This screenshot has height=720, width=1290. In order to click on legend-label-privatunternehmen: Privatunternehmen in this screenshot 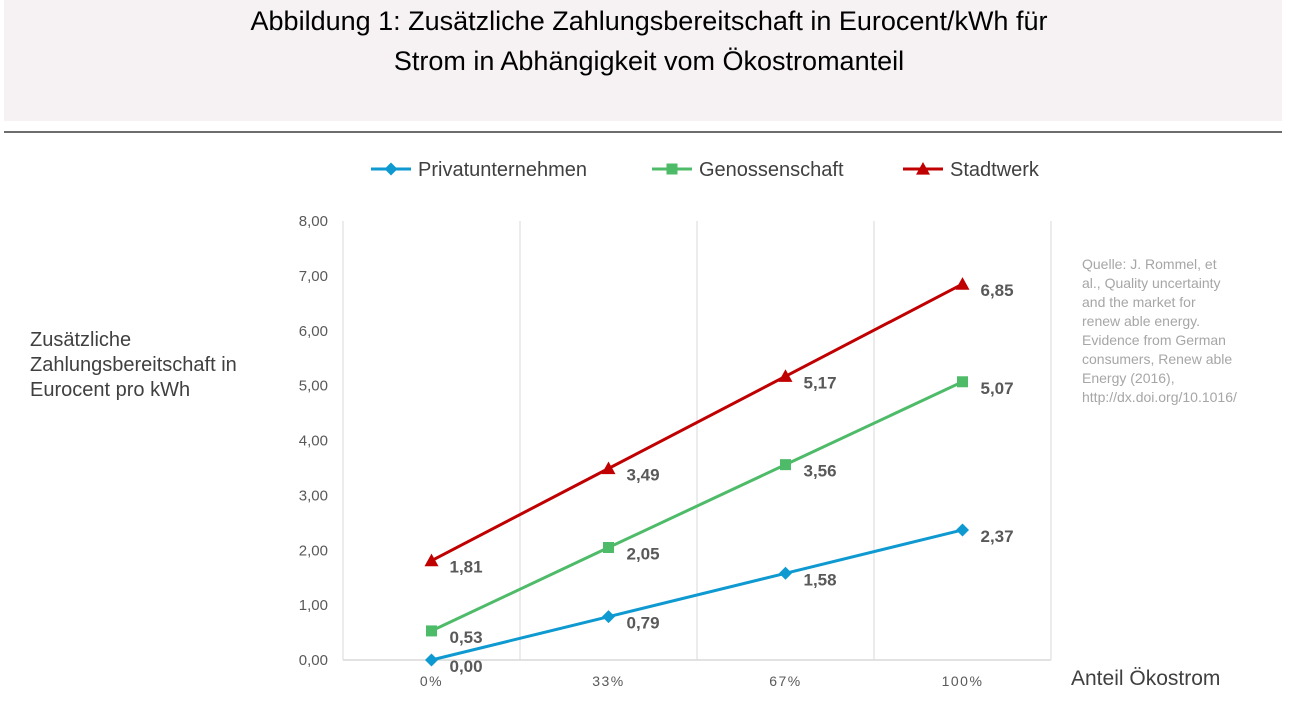, I will do `click(502, 170)`.